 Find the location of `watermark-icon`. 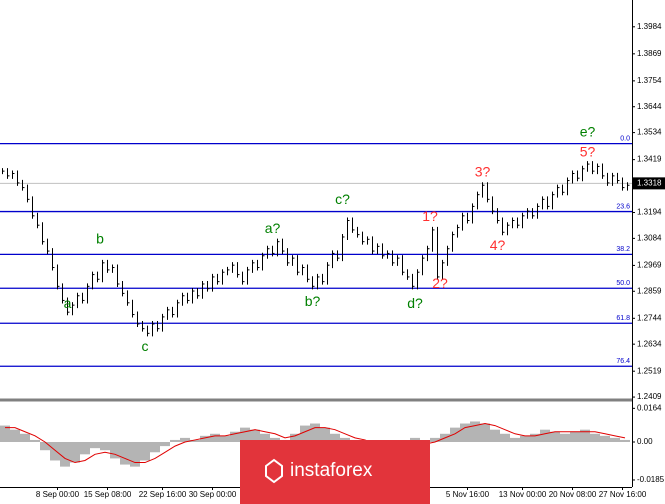

watermark-icon is located at coordinates (274, 471).